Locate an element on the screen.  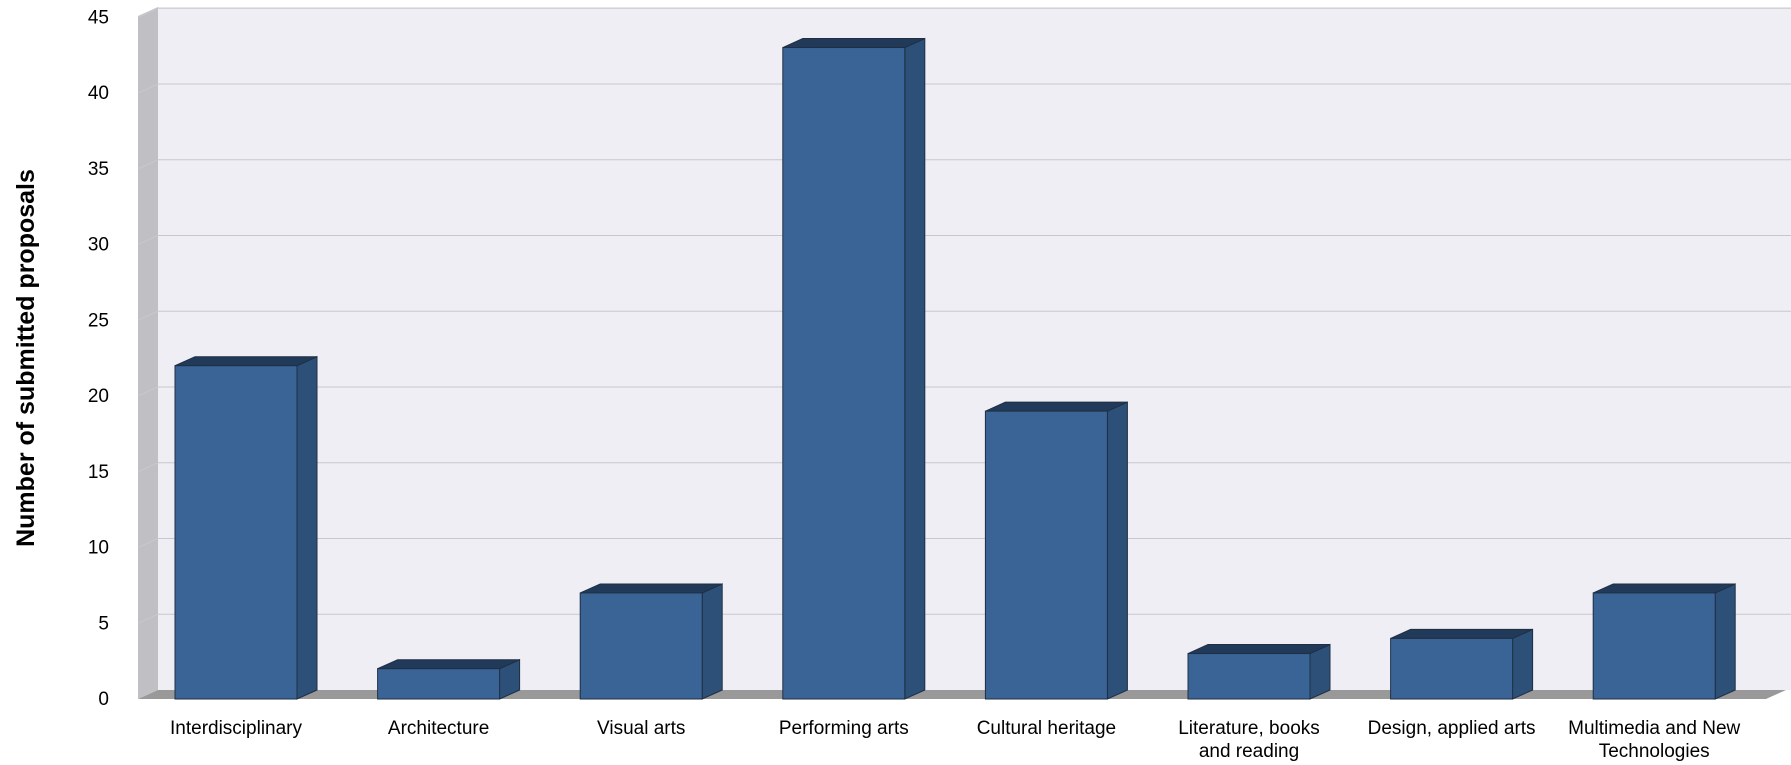
x-tick-label: Design, applied arts is located at coordinates (1452, 728).